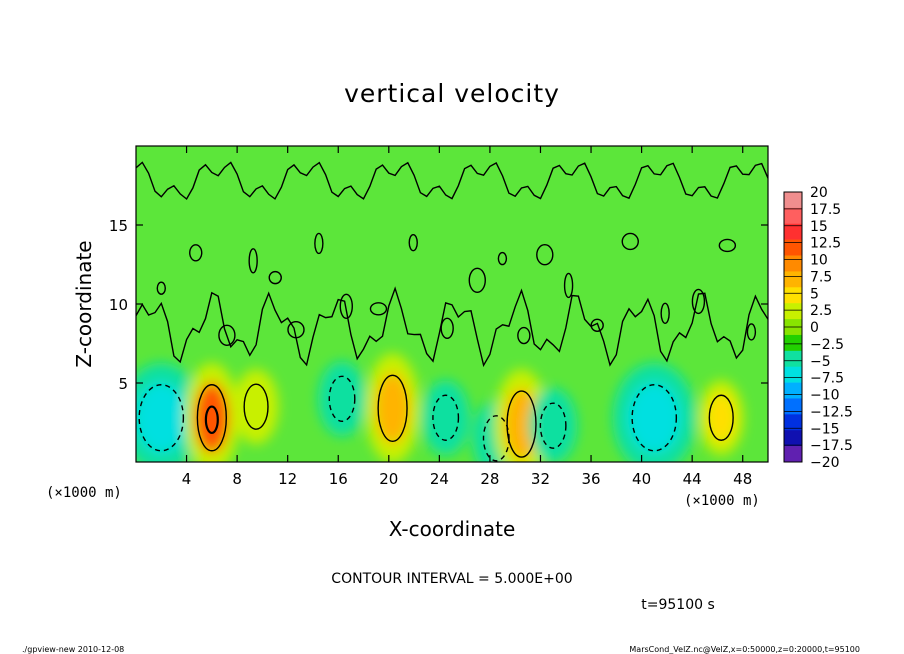 The image size is (904, 654). What do you see at coordinates (831, 446) in the screenshot?
I see `colorbar-label-15: −17.5` at bounding box center [831, 446].